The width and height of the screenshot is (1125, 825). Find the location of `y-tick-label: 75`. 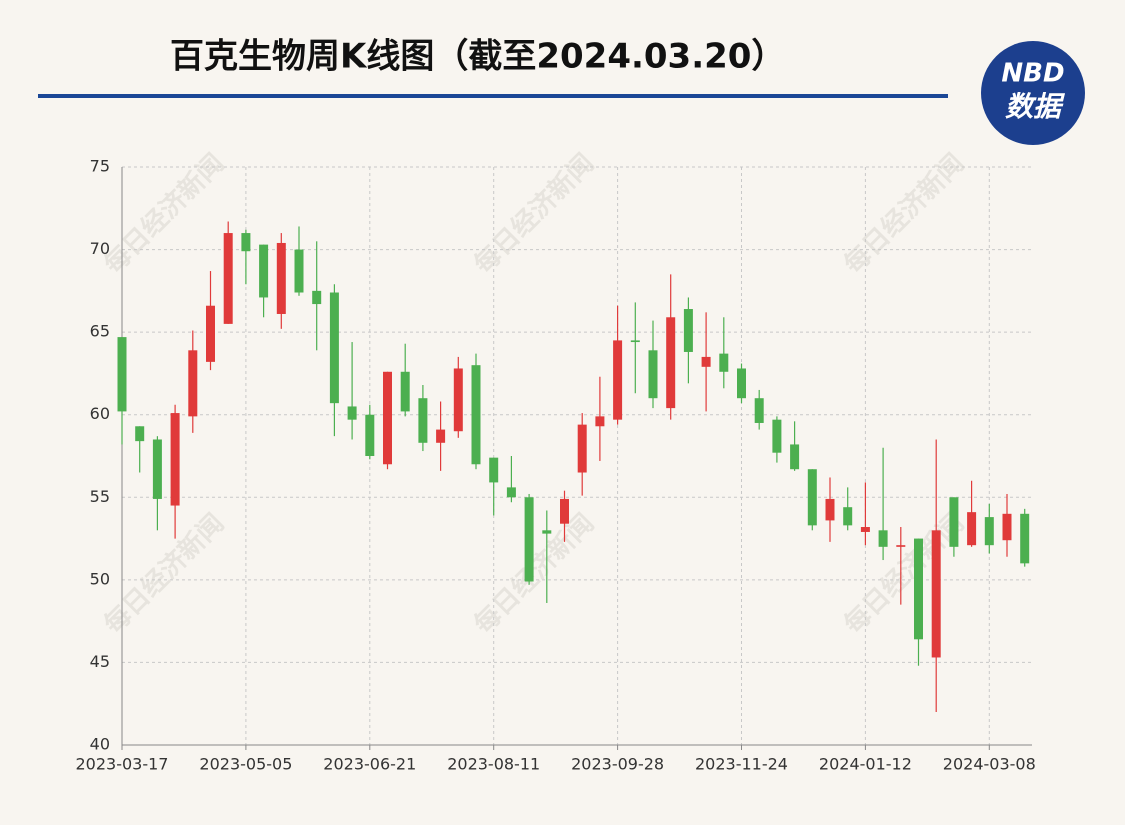

y-tick-label: 75 is located at coordinates (100, 166).